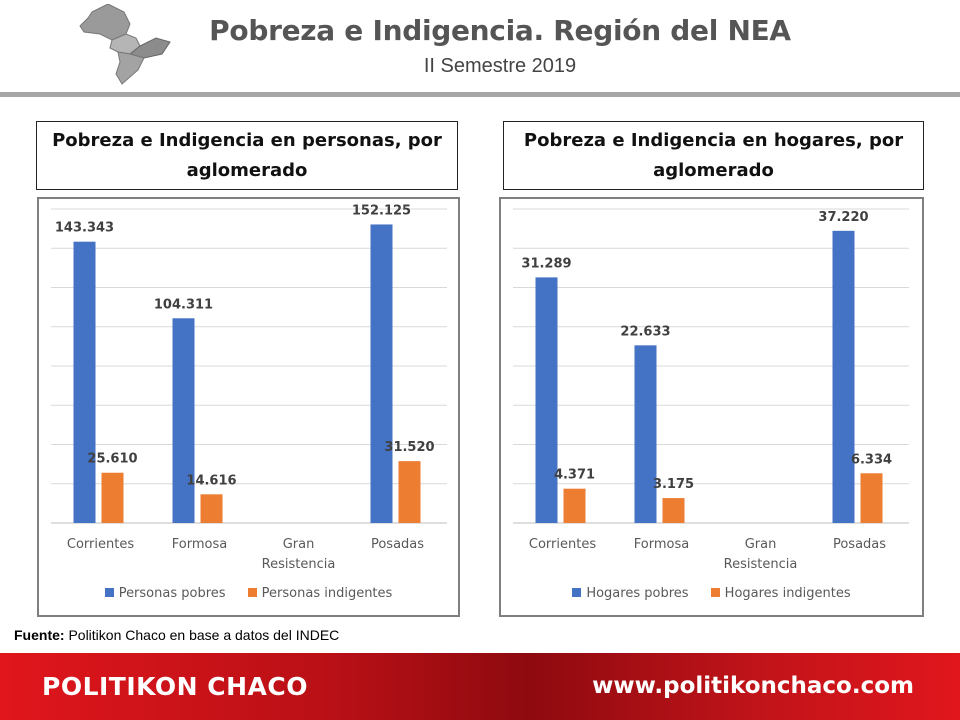  What do you see at coordinates (753, 686) in the screenshot?
I see `footer-url-link: www.politikonchaco.com` at bounding box center [753, 686].